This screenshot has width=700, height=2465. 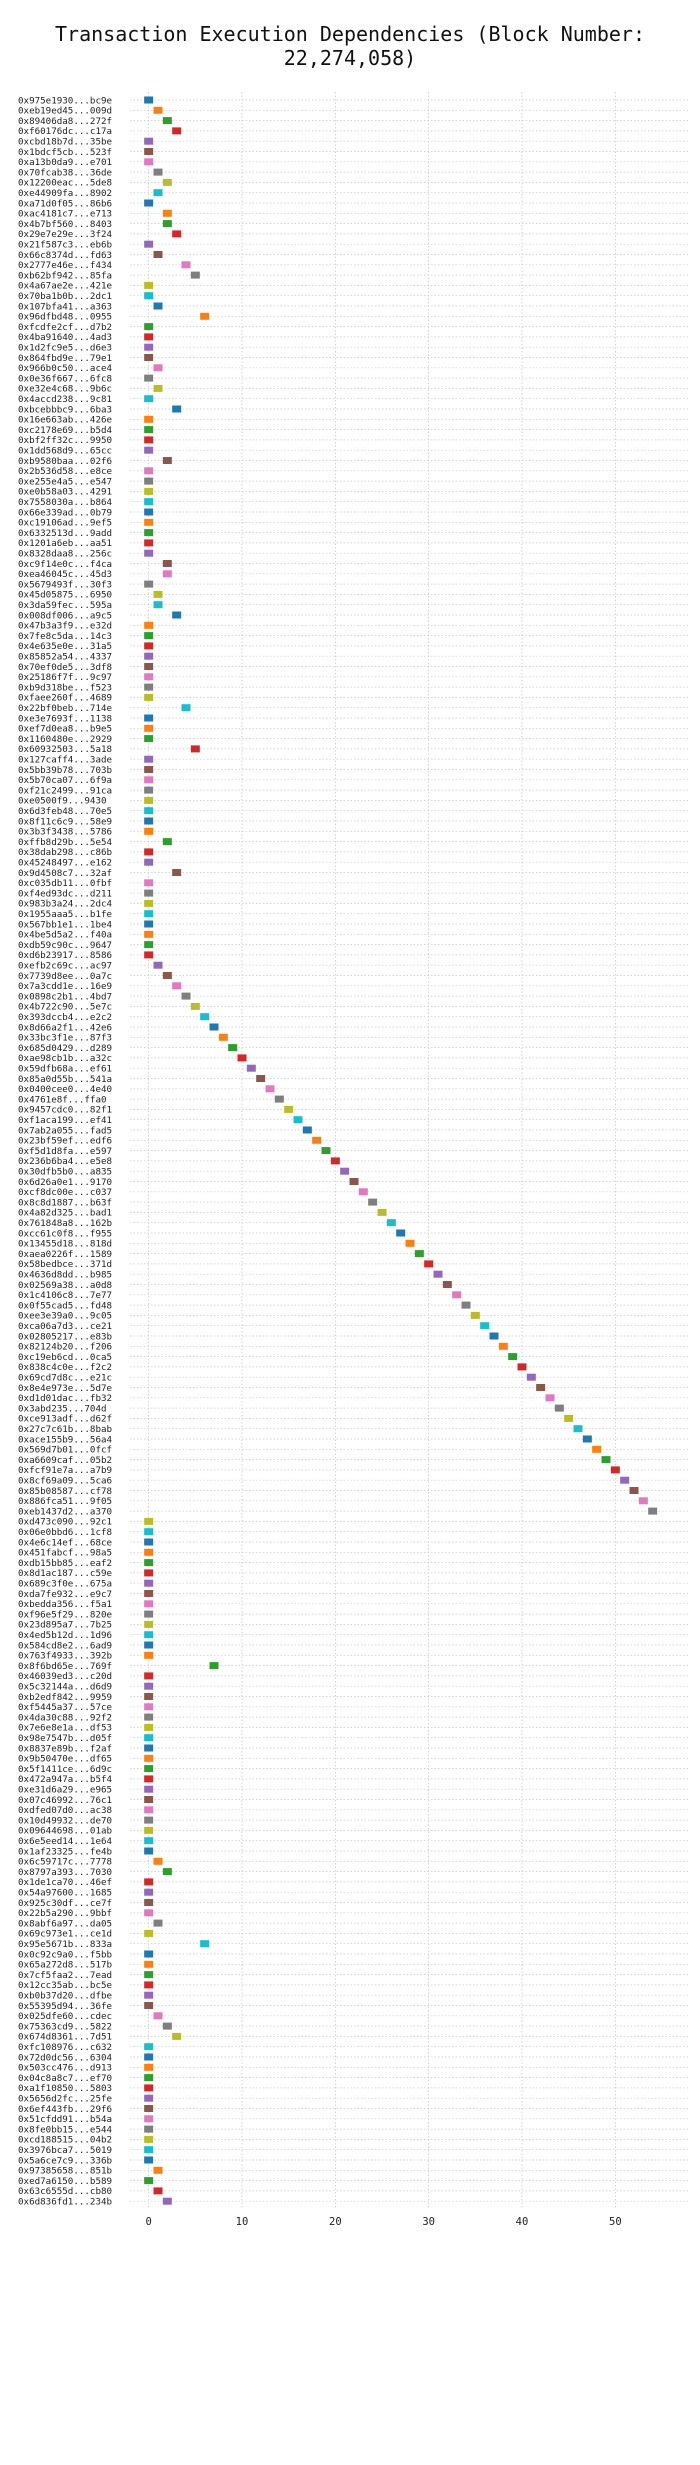 What do you see at coordinates (65, 1419) in the screenshot?
I see `y-tick-label: 0xce913adf...d62f` at bounding box center [65, 1419].